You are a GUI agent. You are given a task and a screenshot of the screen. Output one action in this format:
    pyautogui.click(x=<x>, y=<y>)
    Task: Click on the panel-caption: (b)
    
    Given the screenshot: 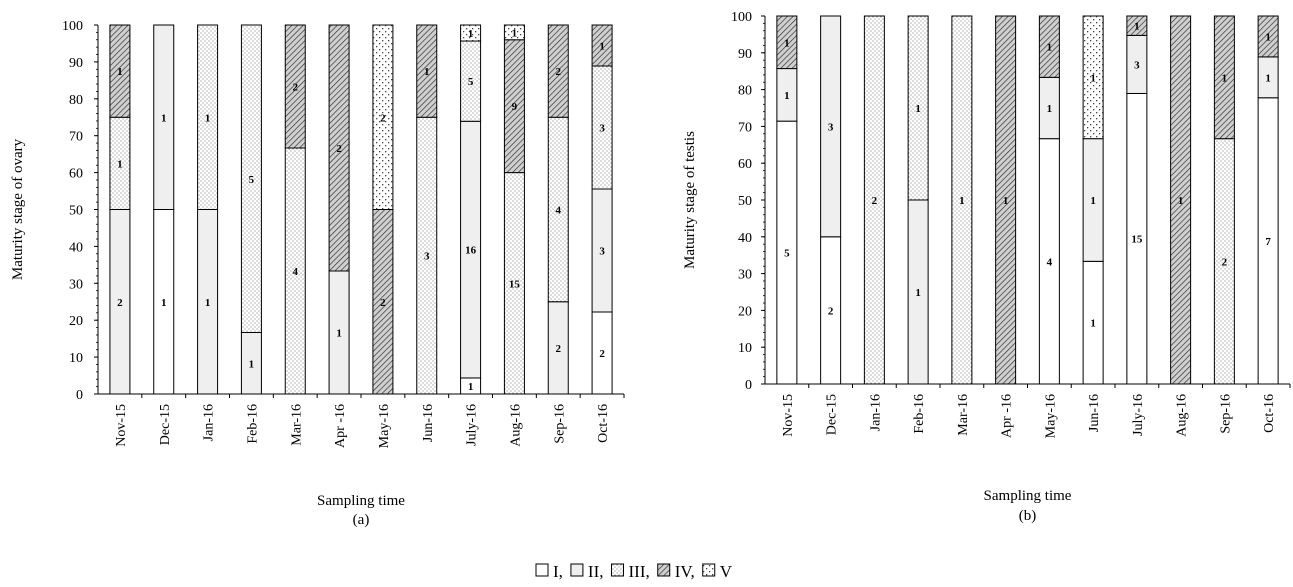 What is the action you would take?
    pyautogui.click(x=1028, y=516)
    